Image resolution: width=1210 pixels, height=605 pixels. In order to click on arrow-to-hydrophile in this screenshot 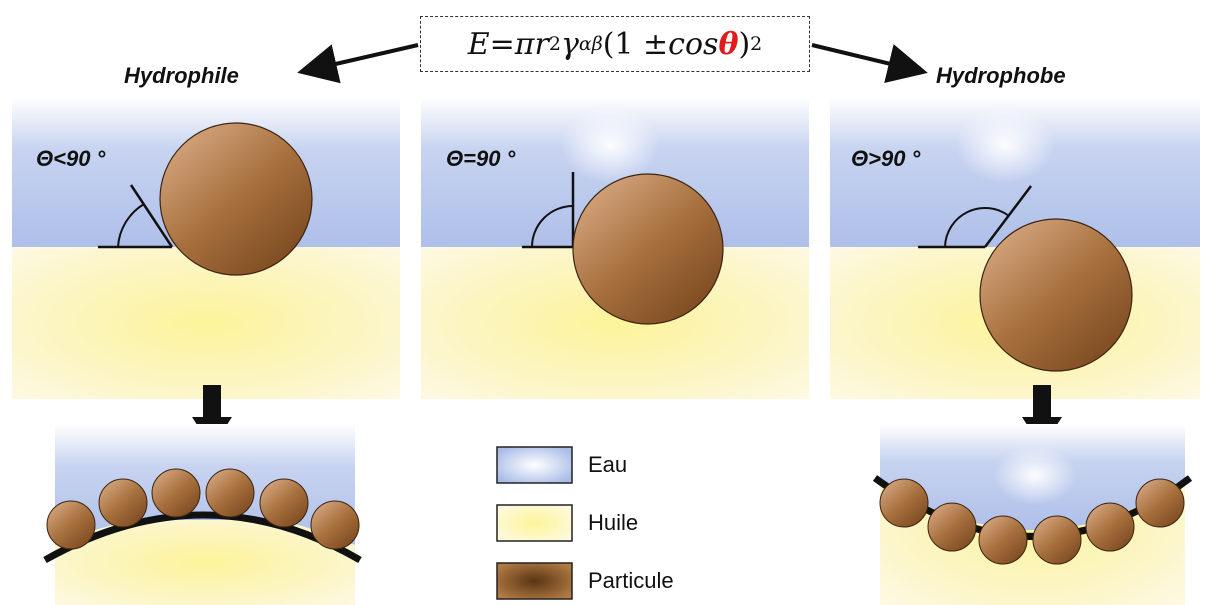, I will do `click(358, 63)`.